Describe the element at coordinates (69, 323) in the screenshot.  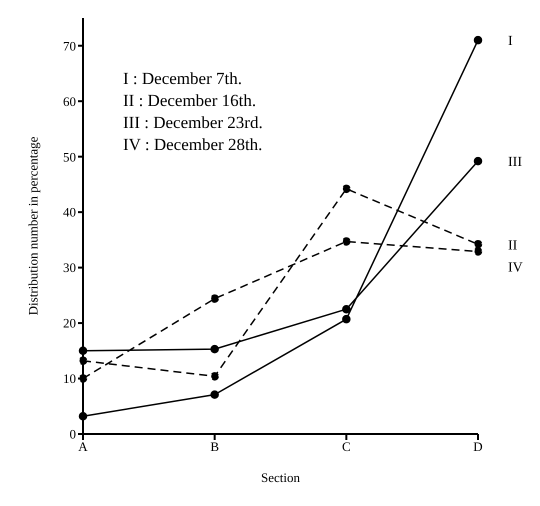
I see `y-tick-label: 20` at that location.